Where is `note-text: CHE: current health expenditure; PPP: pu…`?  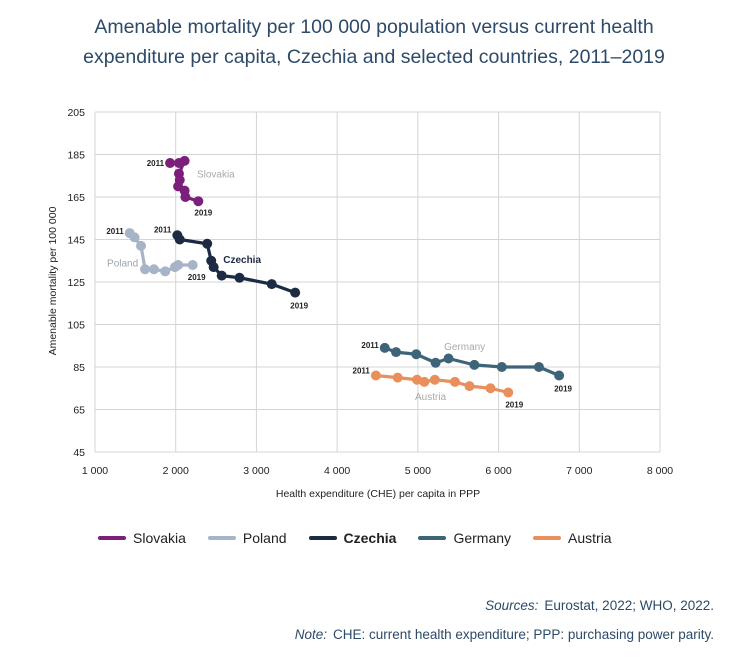 note-text: CHE: current health expenditure; PPP: pu… is located at coordinates (523, 634).